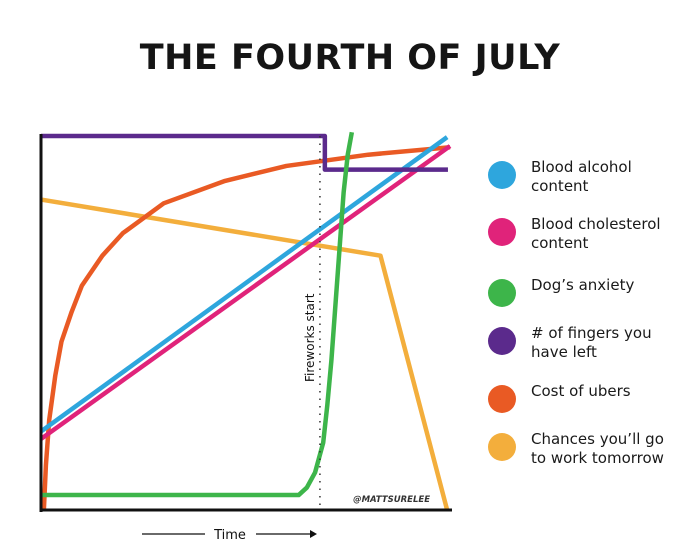  I want to click on legend-label: # of fingers you have left, so click(591, 342).